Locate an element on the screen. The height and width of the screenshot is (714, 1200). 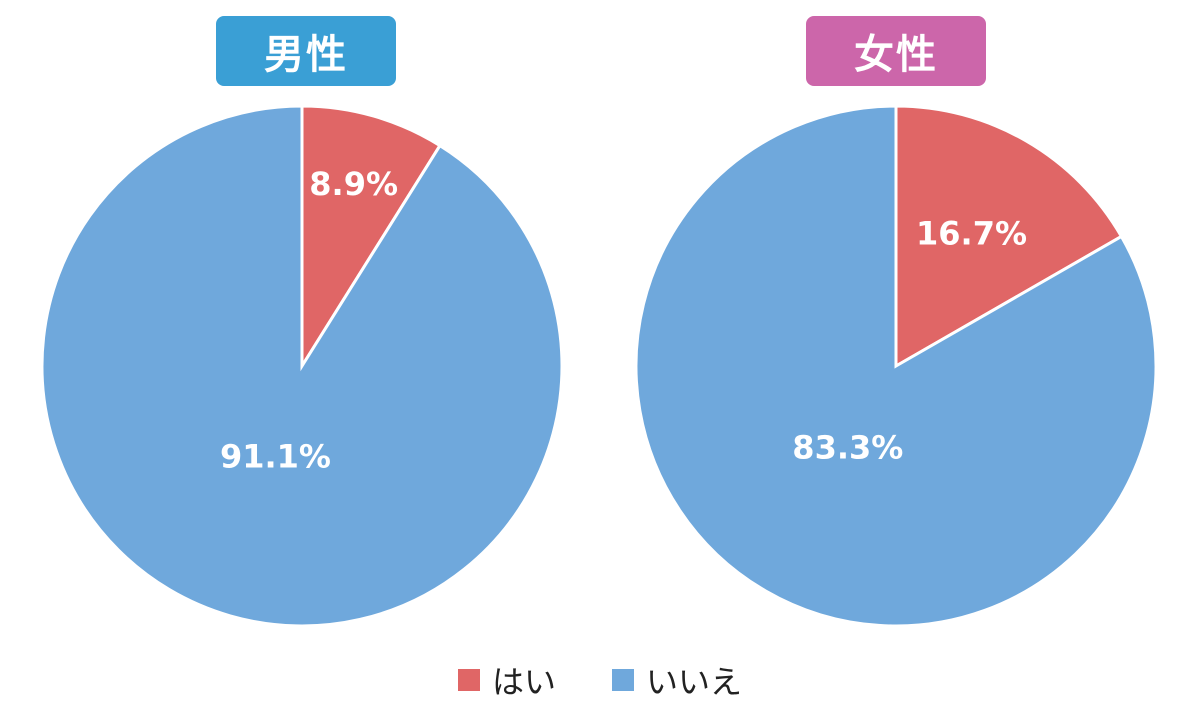
legend-item-no: いいえ is located at coordinates (677, 680).